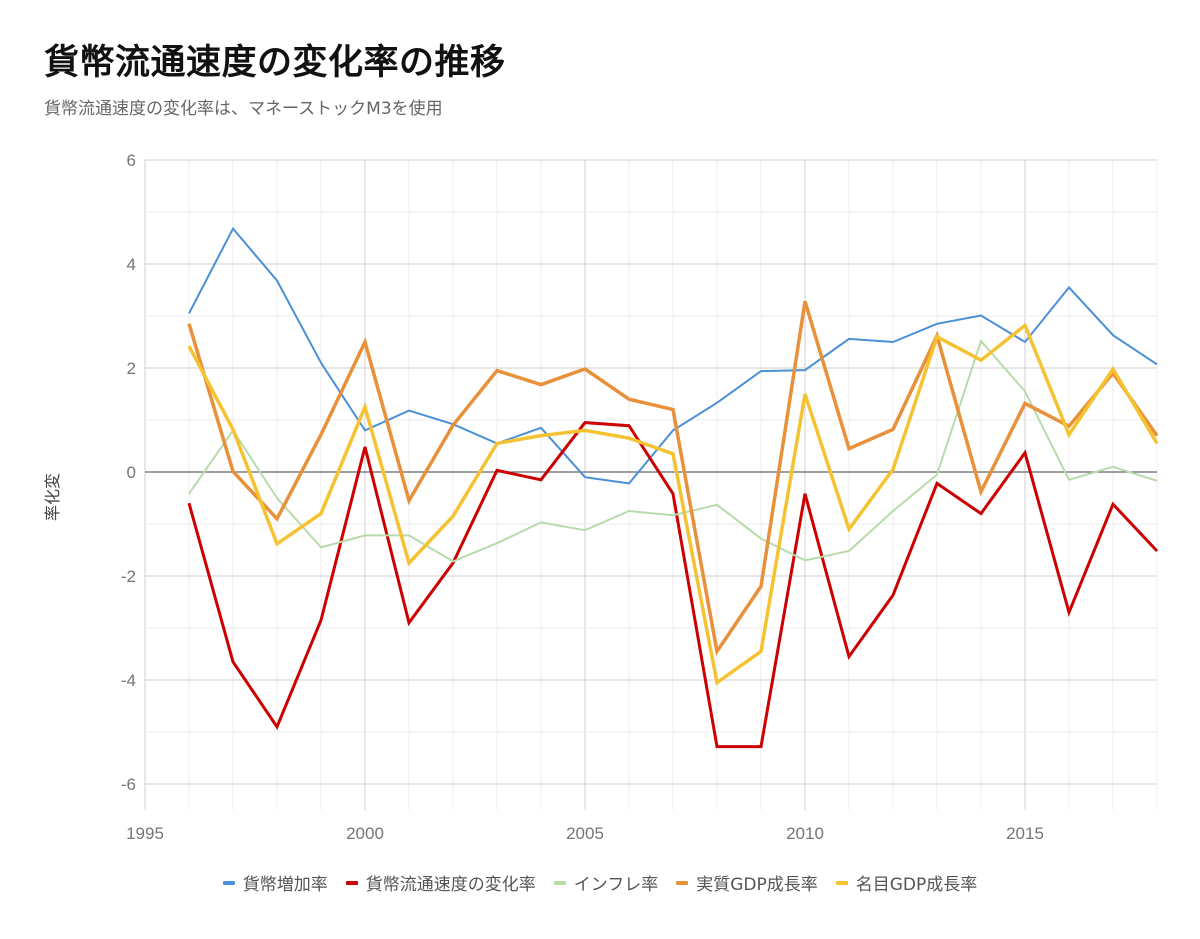  What do you see at coordinates (128, 784) in the screenshot?
I see `y-tick-label: -6` at bounding box center [128, 784].